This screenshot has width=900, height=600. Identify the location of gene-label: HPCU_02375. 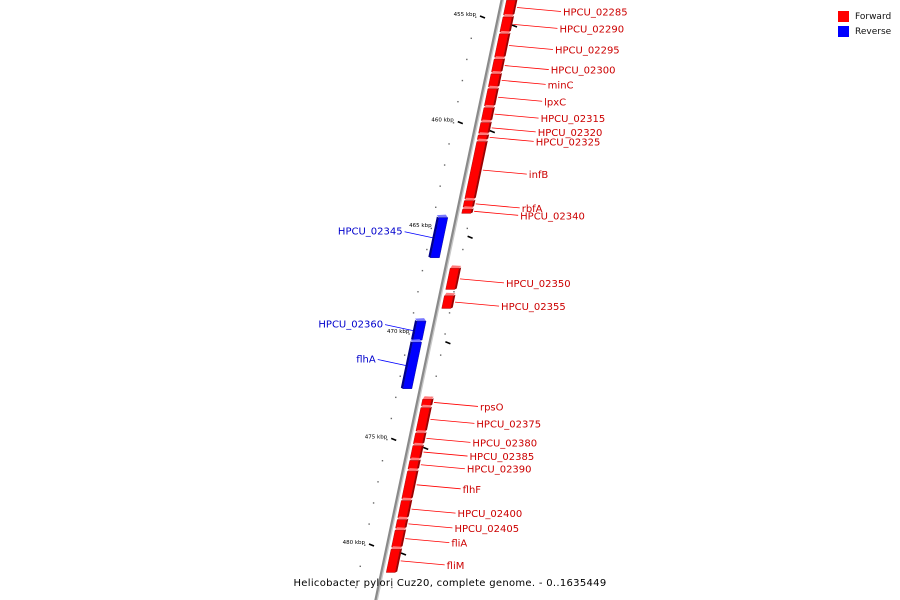
(508, 424).